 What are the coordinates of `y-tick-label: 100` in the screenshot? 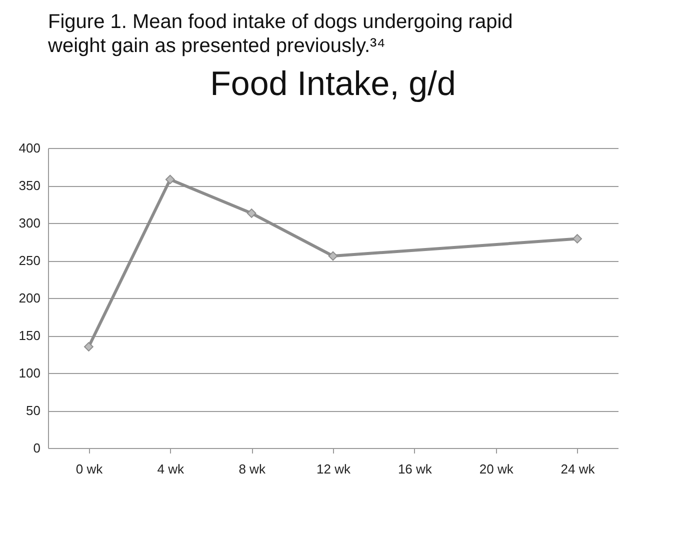 It's located at (29, 373).